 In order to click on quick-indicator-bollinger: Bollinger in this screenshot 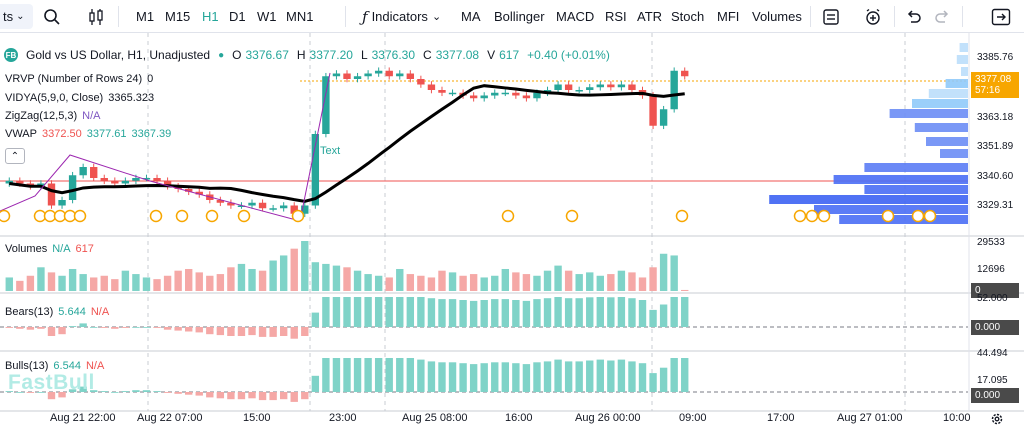, I will do `click(519, 16)`.